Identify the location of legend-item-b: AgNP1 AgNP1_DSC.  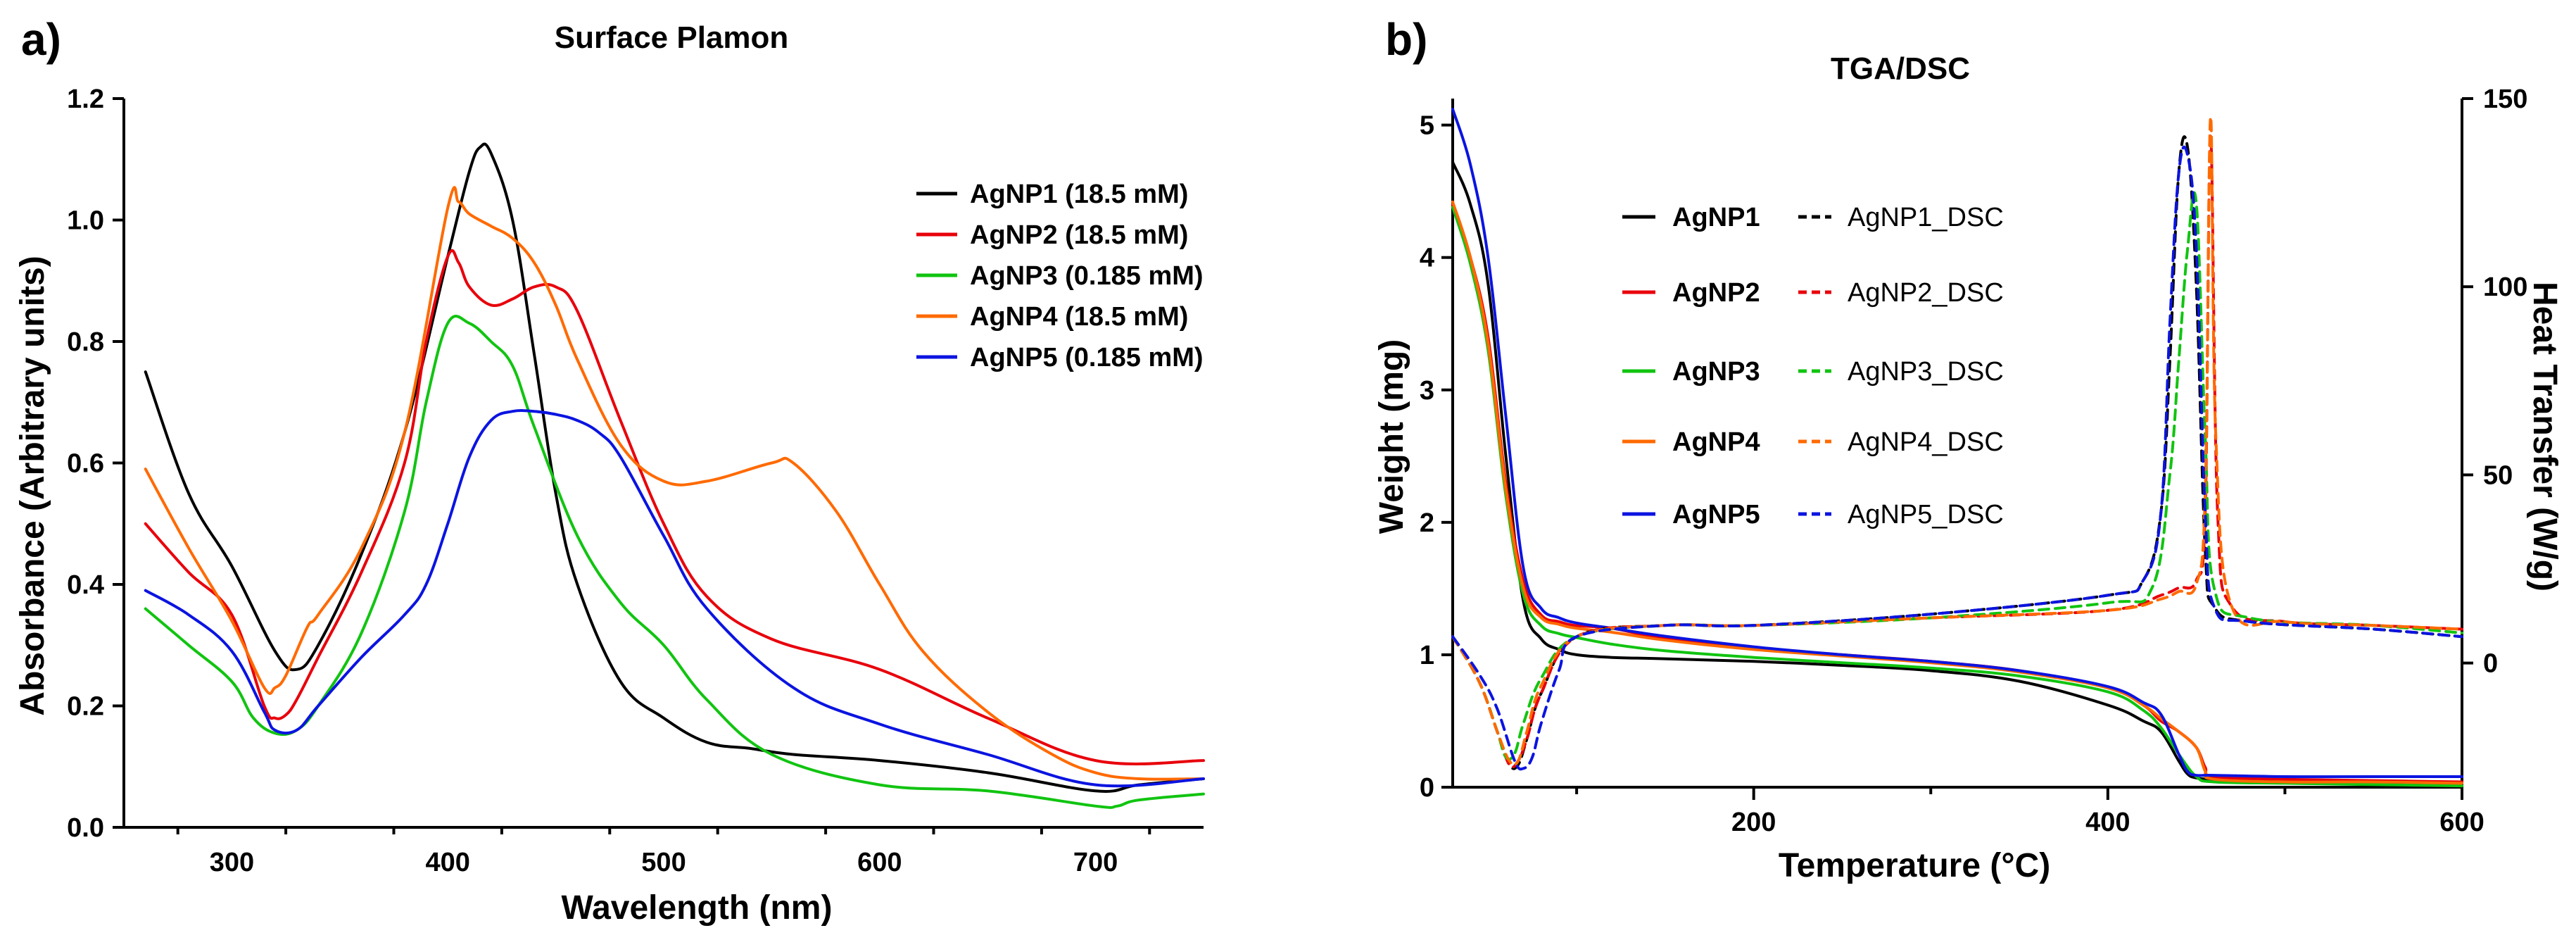
(1813, 217).